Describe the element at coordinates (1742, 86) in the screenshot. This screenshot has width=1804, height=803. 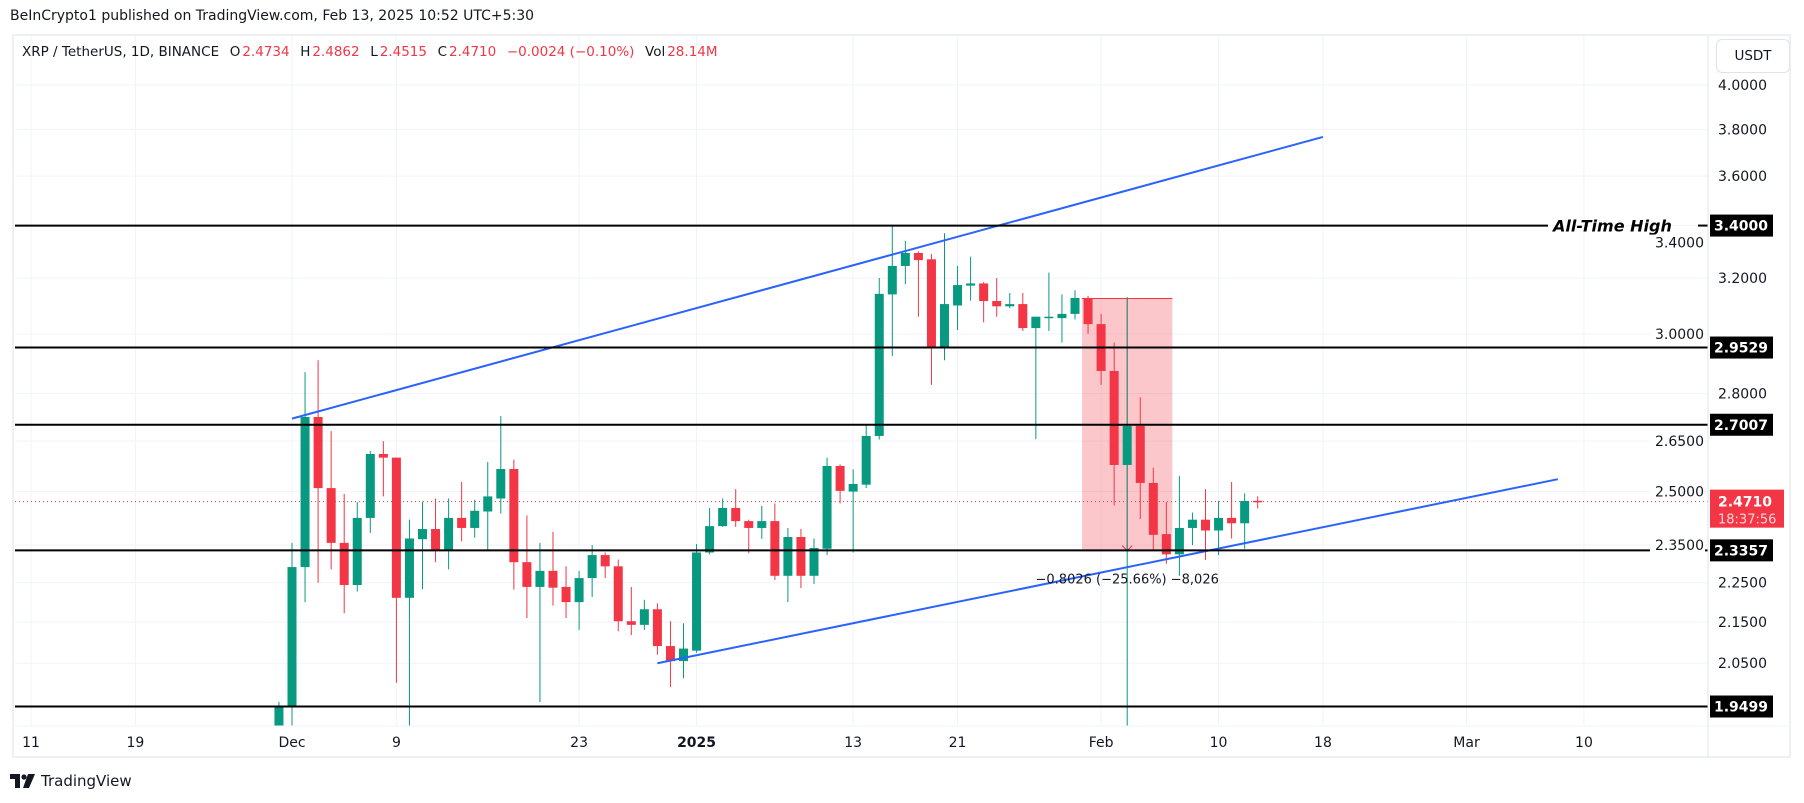
I see `price-tick-label: 4.0000` at that location.